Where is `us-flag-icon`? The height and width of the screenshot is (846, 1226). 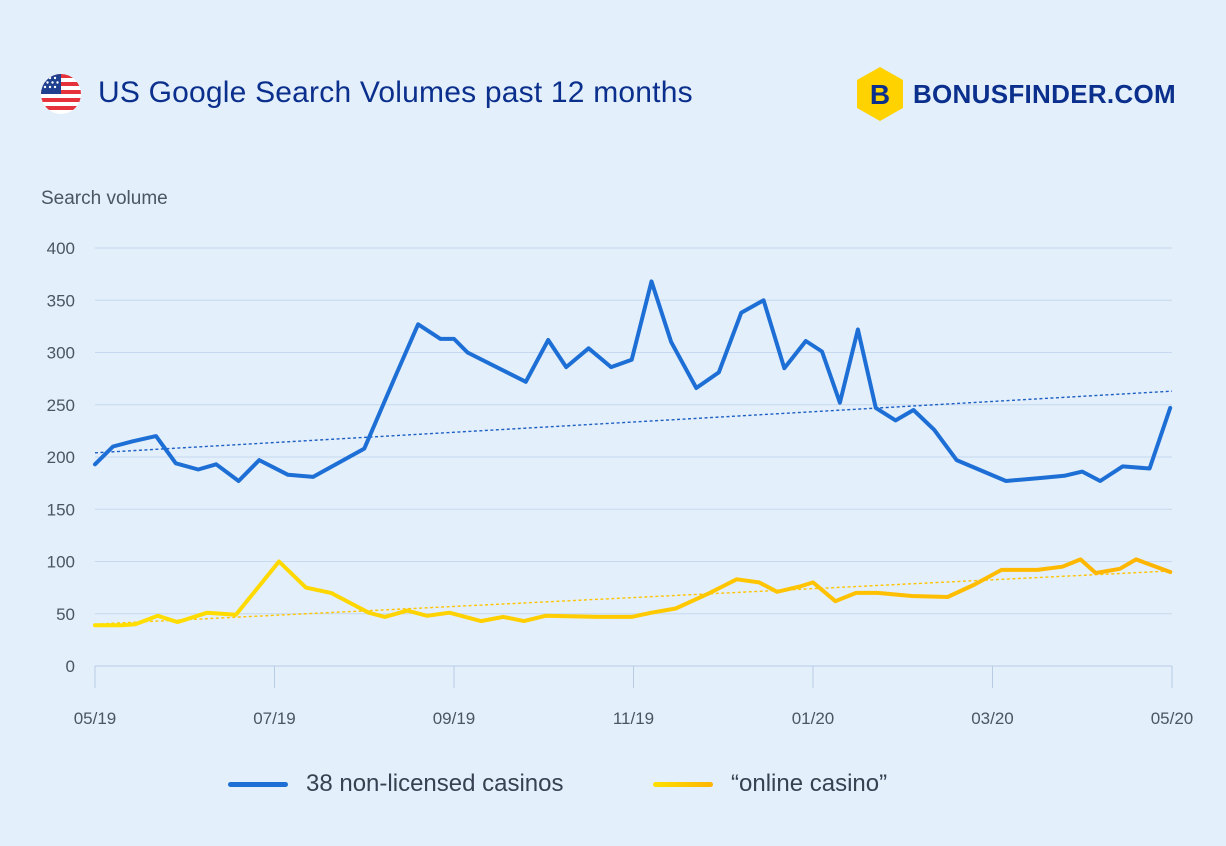
us-flag-icon is located at coordinates (61, 94).